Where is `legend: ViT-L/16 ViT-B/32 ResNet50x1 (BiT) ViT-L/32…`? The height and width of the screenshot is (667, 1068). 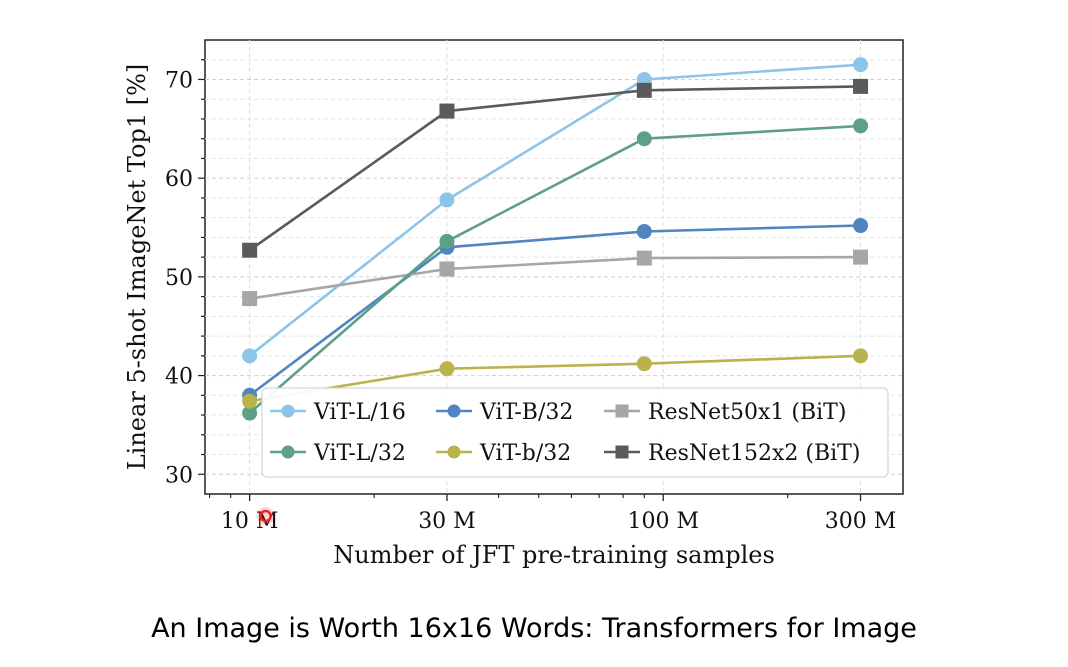
legend: ViT-L/16 ViT-B/32 ResNet50x1 (BiT) ViT-L/32… is located at coordinates (575, 432).